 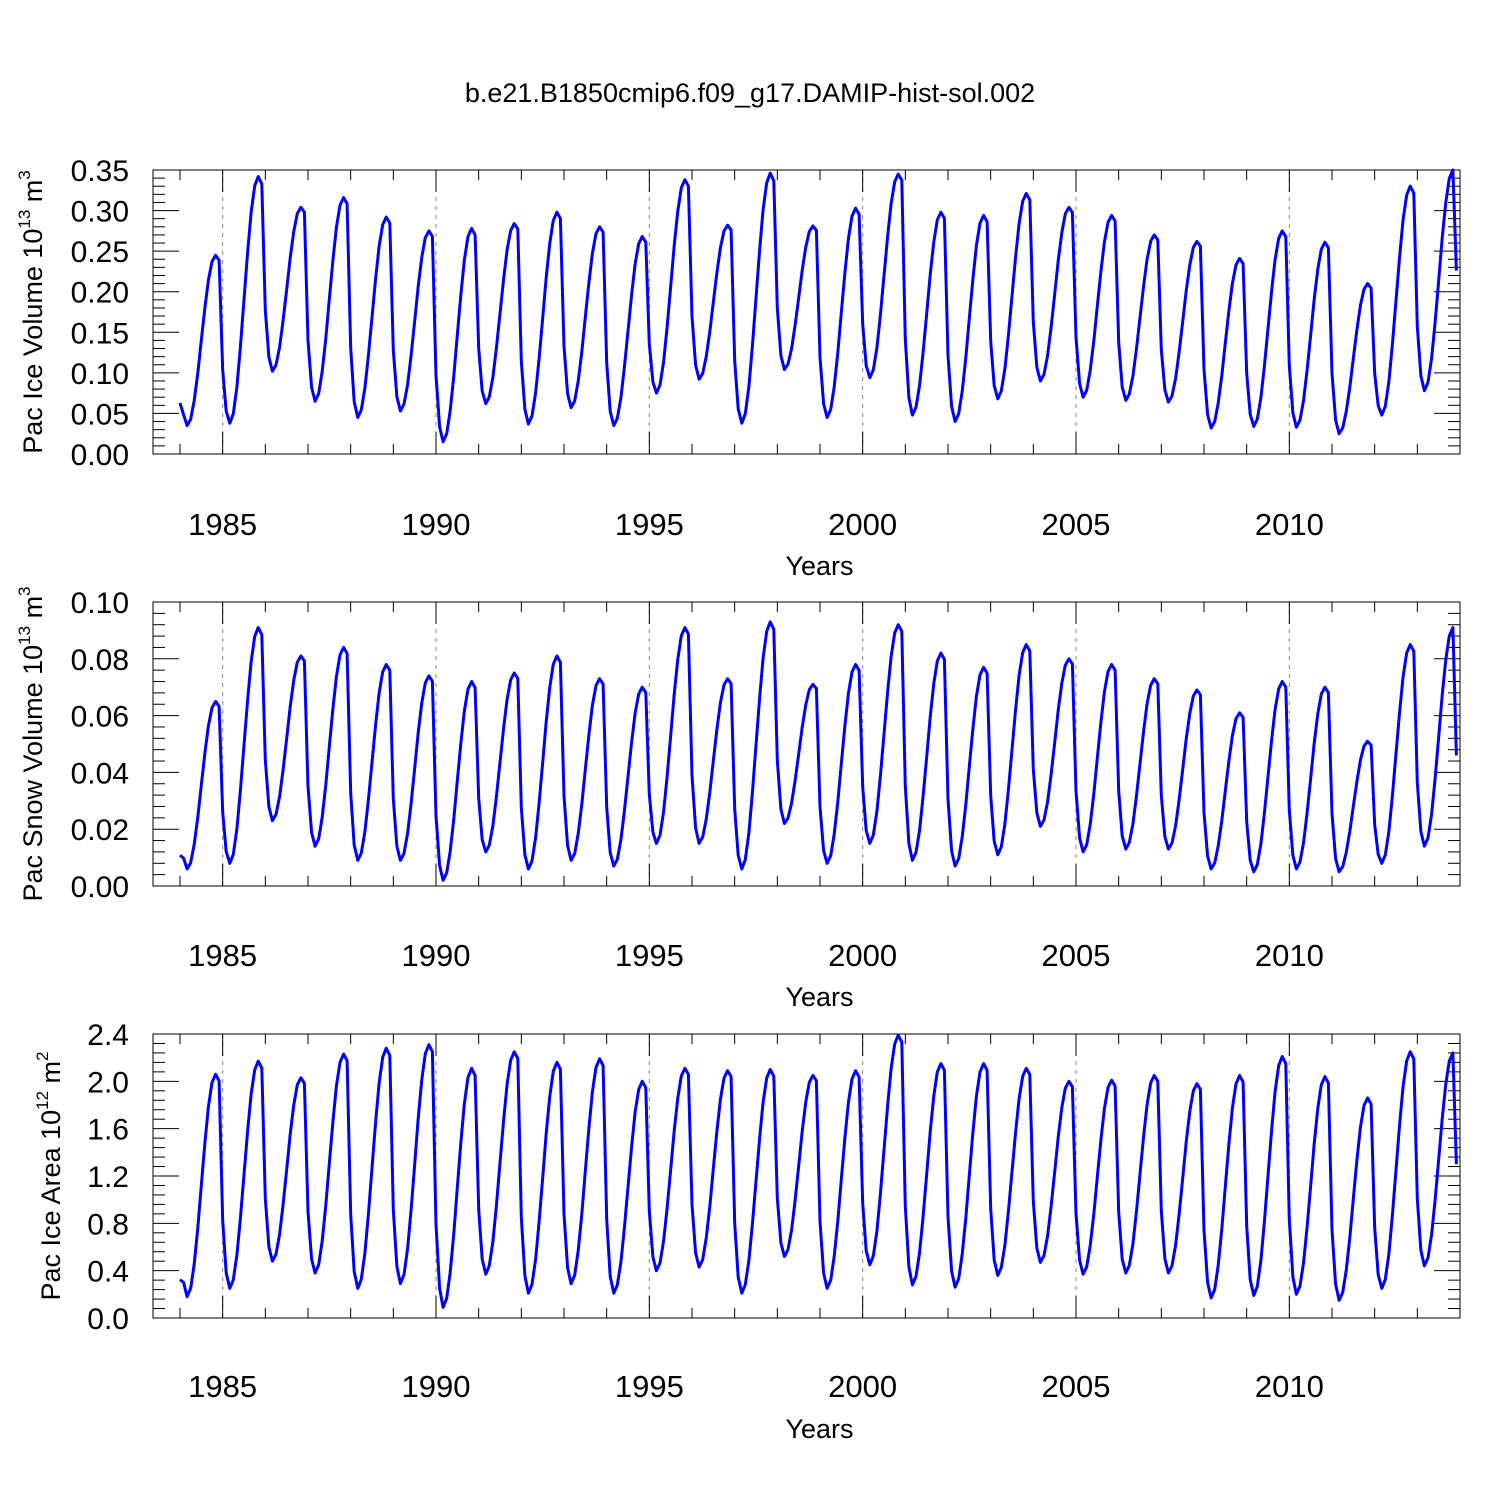 What do you see at coordinates (100, 414) in the screenshot?
I see `y-tick-label: 0.05` at bounding box center [100, 414].